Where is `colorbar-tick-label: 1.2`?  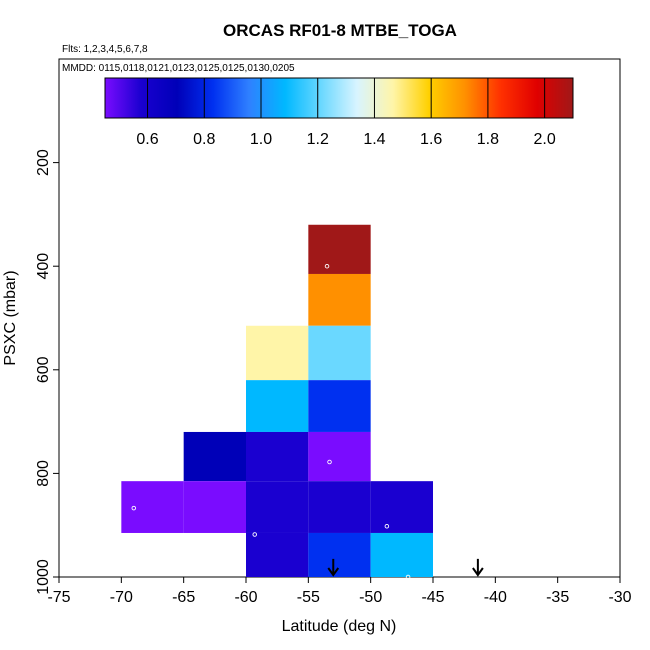
colorbar-tick-label: 1.2 is located at coordinates (318, 139).